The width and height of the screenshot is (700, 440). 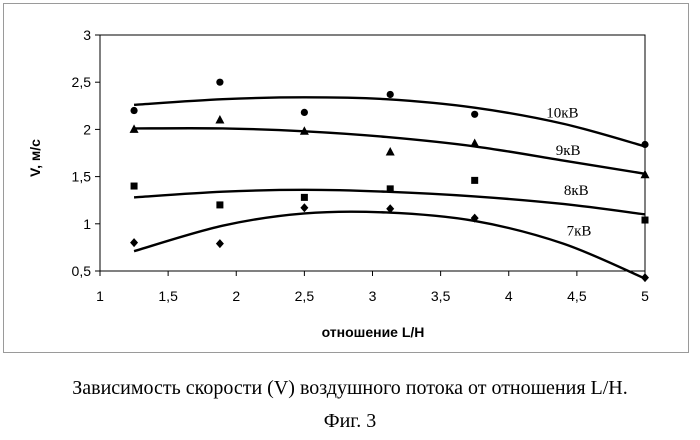 What do you see at coordinates (373, 332) in the screenshot?
I see `x-axis-title: отношение L/H` at bounding box center [373, 332].